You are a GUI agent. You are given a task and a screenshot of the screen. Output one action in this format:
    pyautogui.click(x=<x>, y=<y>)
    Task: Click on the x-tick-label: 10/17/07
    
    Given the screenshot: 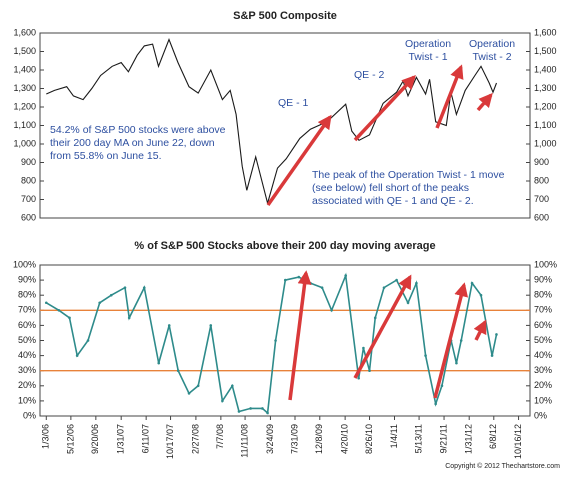 What is the action you would take?
    pyautogui.click(x=170, y=441)
    